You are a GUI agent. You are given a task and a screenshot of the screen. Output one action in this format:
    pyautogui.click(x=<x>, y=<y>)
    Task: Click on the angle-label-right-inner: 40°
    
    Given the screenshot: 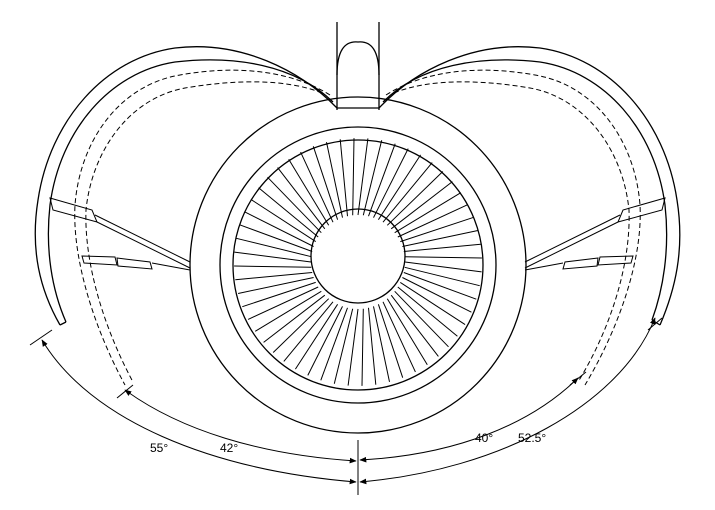 What is the action you would take?
    pyautogui.click(x=484, y=438)
    